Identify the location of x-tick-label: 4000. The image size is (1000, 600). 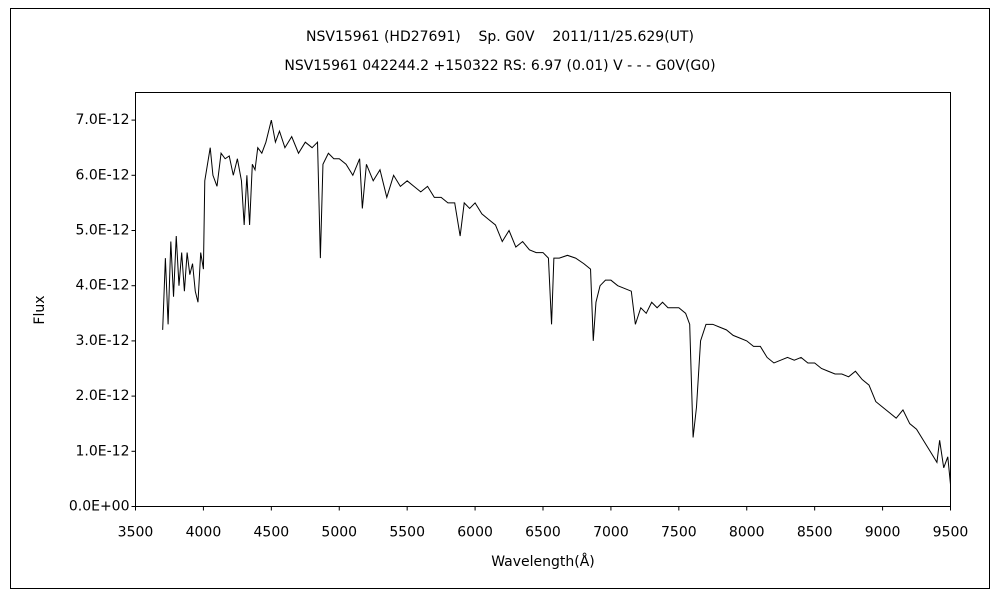
(204, 533).